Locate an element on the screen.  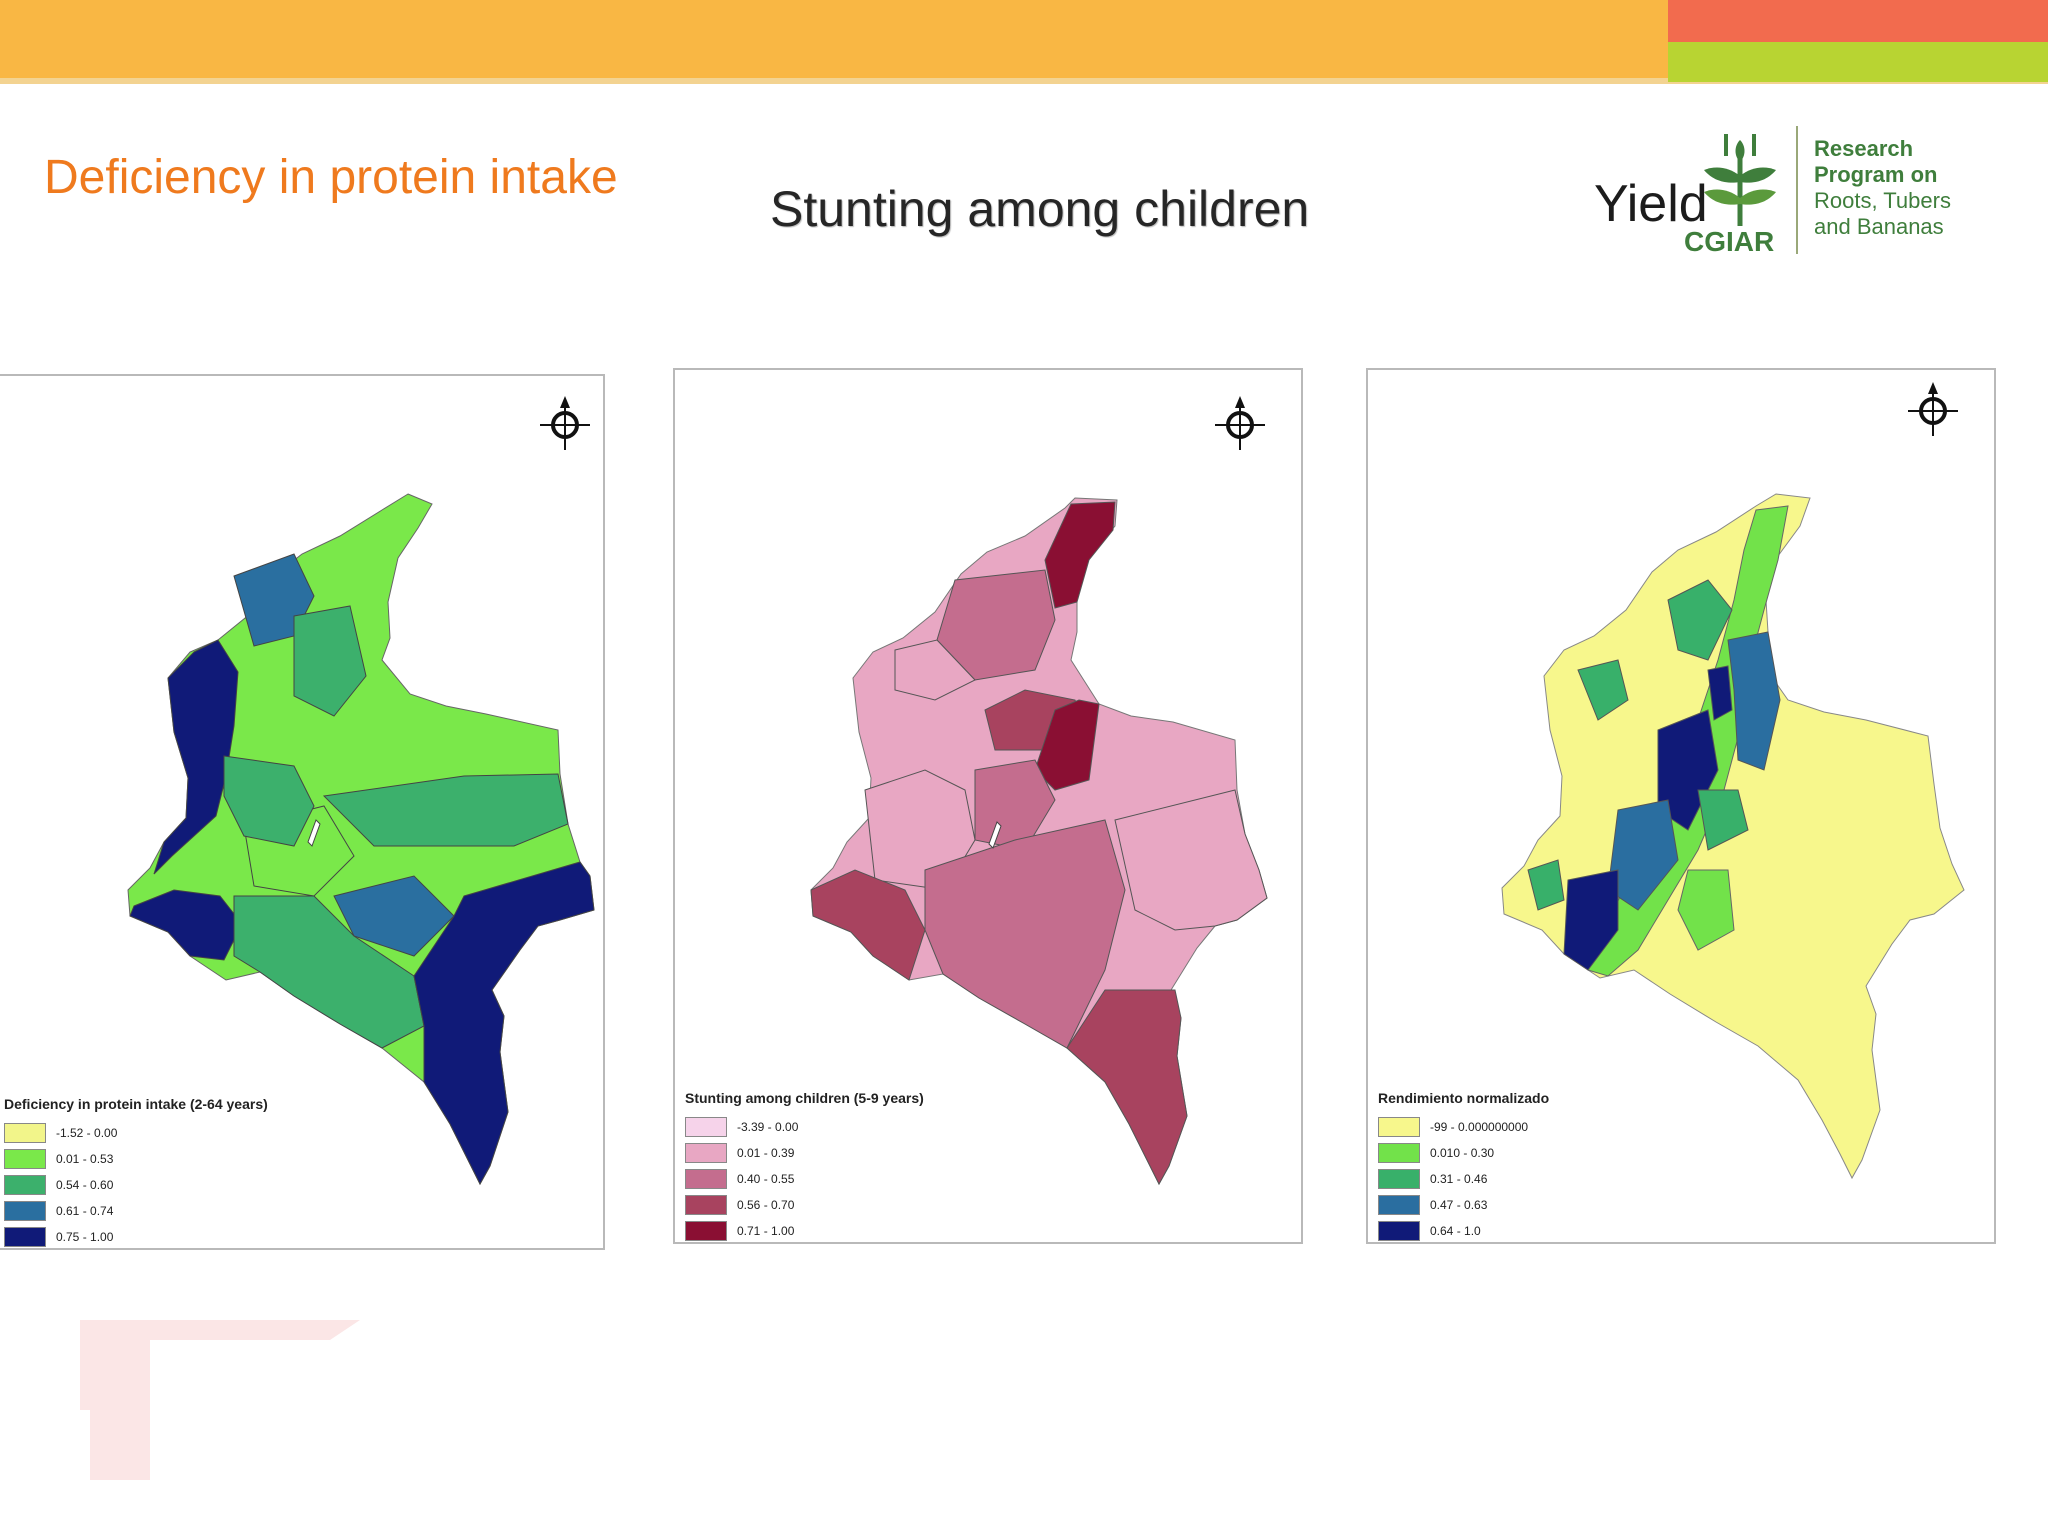
legend-item: 0.71 - 1.00 is located at coordinates (804, 1231).